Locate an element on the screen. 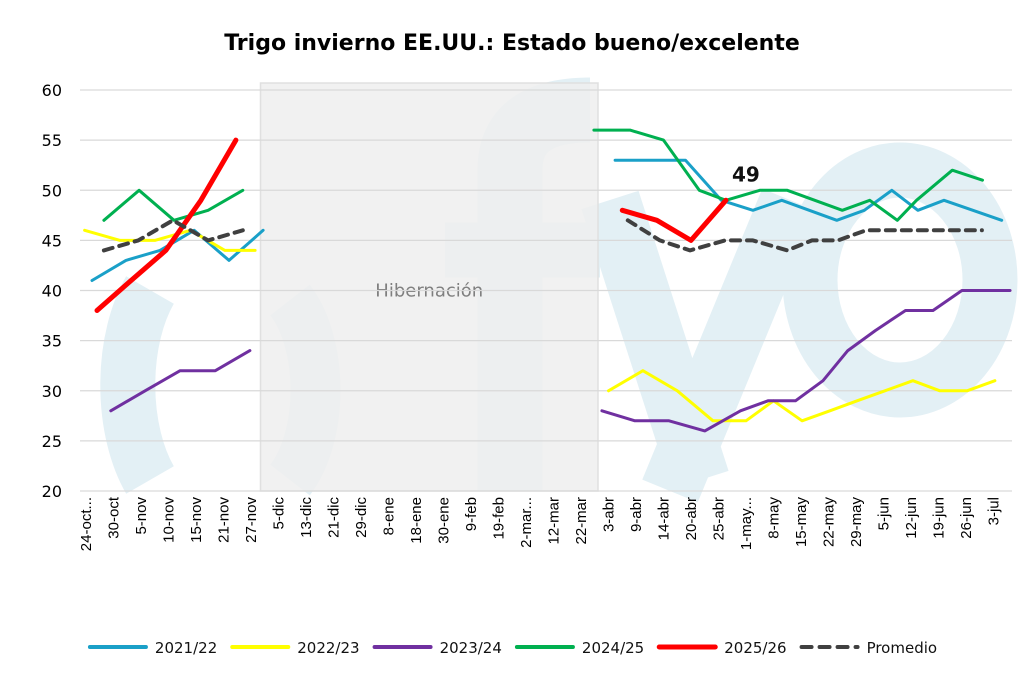 Image resolution: width=1024 pixels, height=683 pixels. x-tick-label: 19-feb is located at coordinates (499, 518).